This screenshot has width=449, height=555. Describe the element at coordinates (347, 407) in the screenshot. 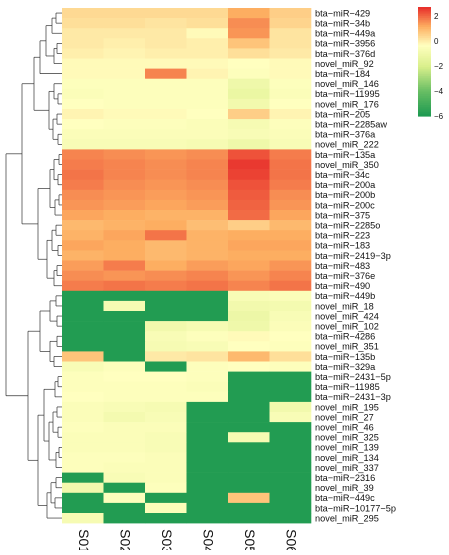

I see `row-label: novel_miR_195` at that location.